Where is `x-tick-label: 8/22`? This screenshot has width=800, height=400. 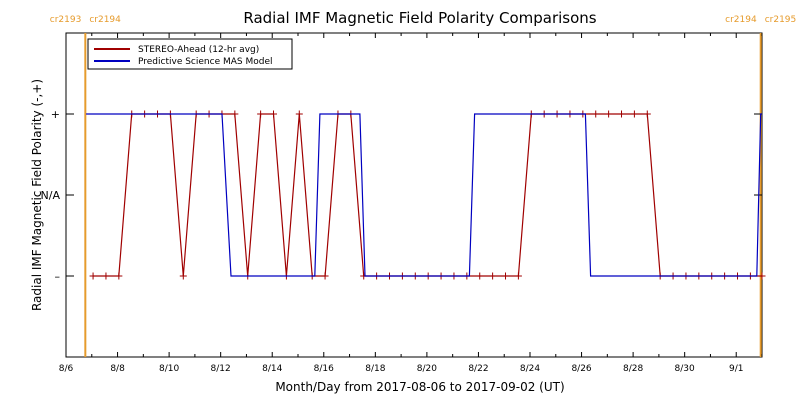
x-tick-label: 8/22 is located at coordinates (478, 369).